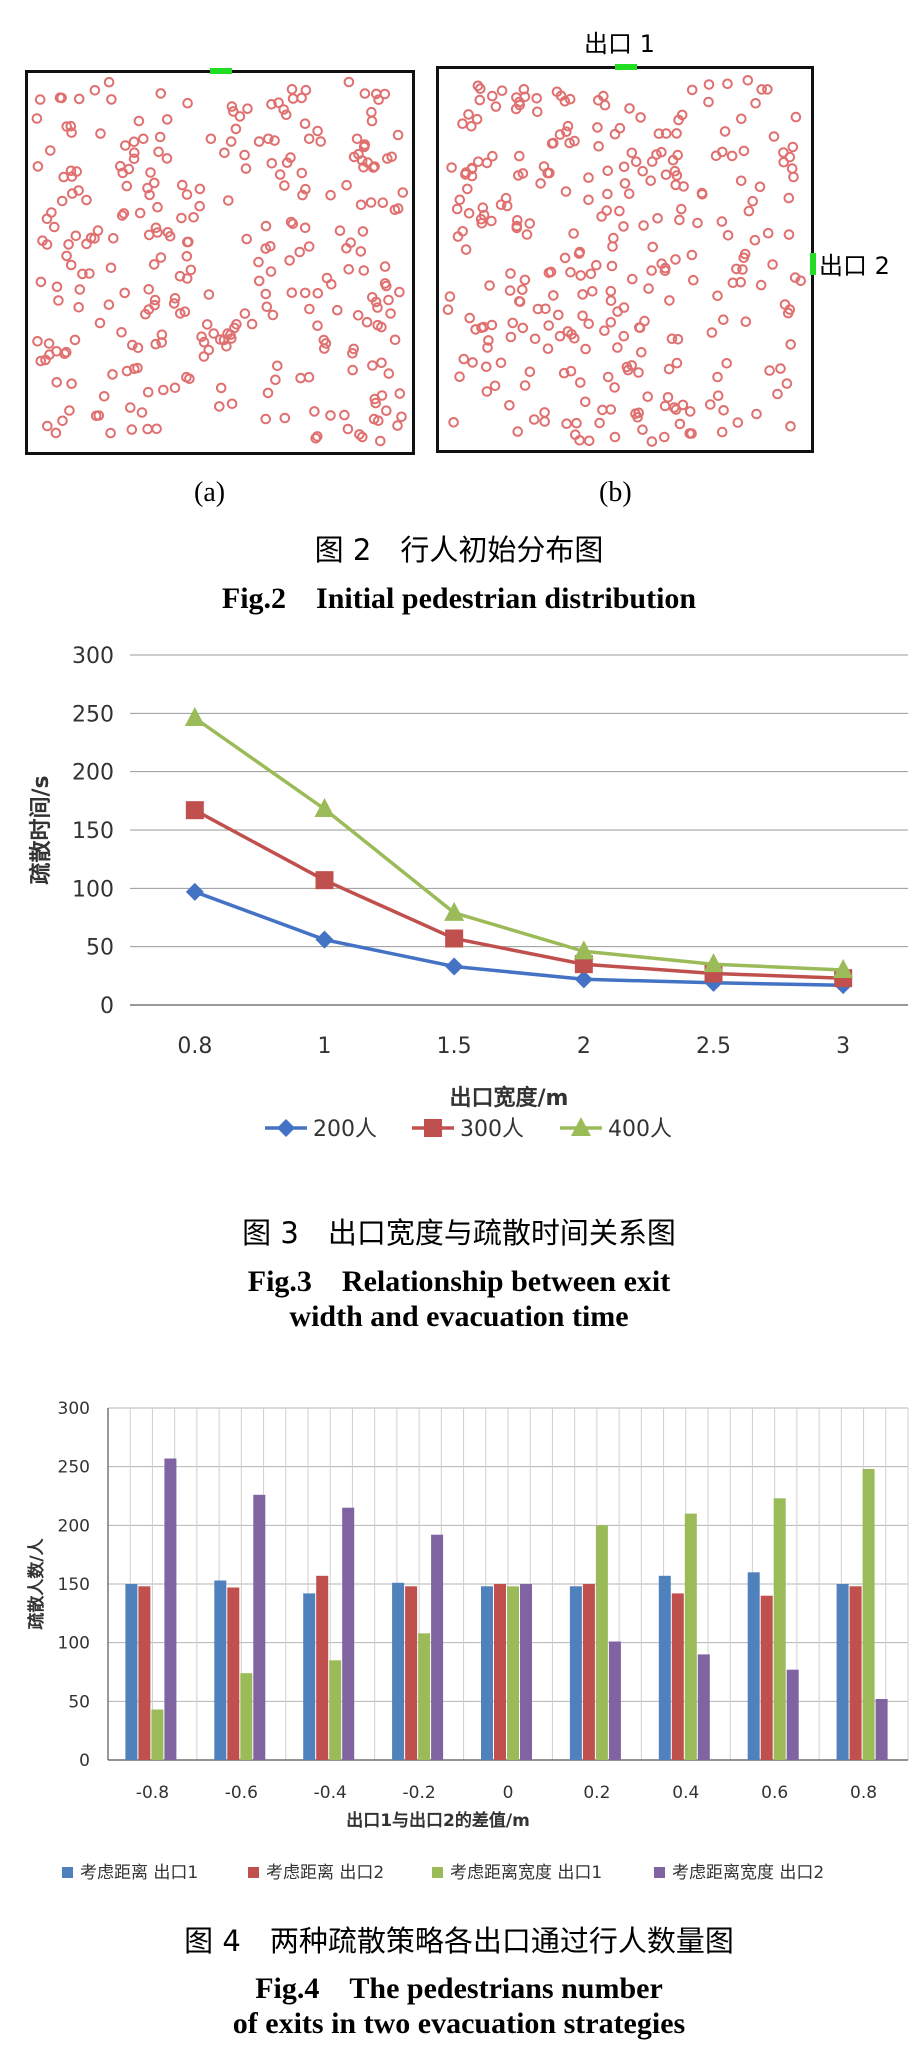 The width and height of the screenshot is (918, 2064). I want to click on legend-label-2: 300人, so click(492, 1129).